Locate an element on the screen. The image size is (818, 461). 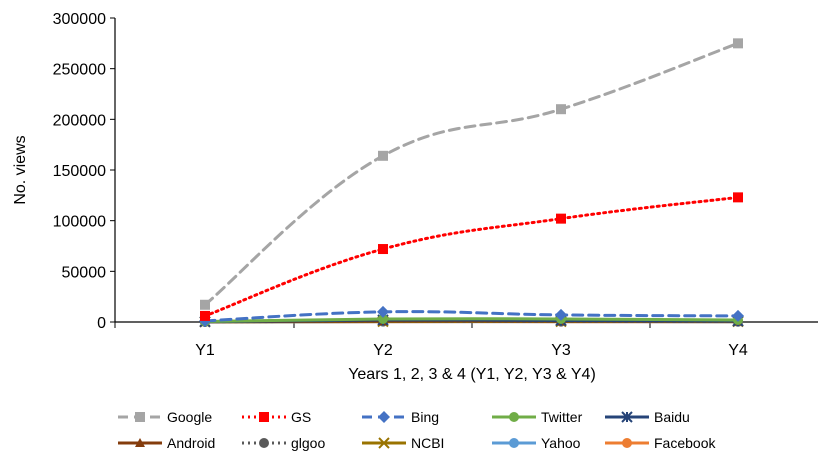
x-axis: Y1 Y2 Y3 Y4 is located at coordinates (466, 340).